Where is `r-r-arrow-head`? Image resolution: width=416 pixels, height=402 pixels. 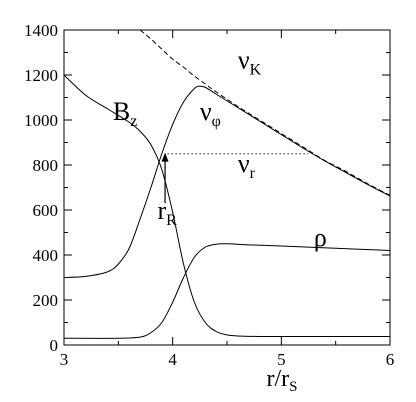
r-r-arrow-head is located at coordinates (165, 157).